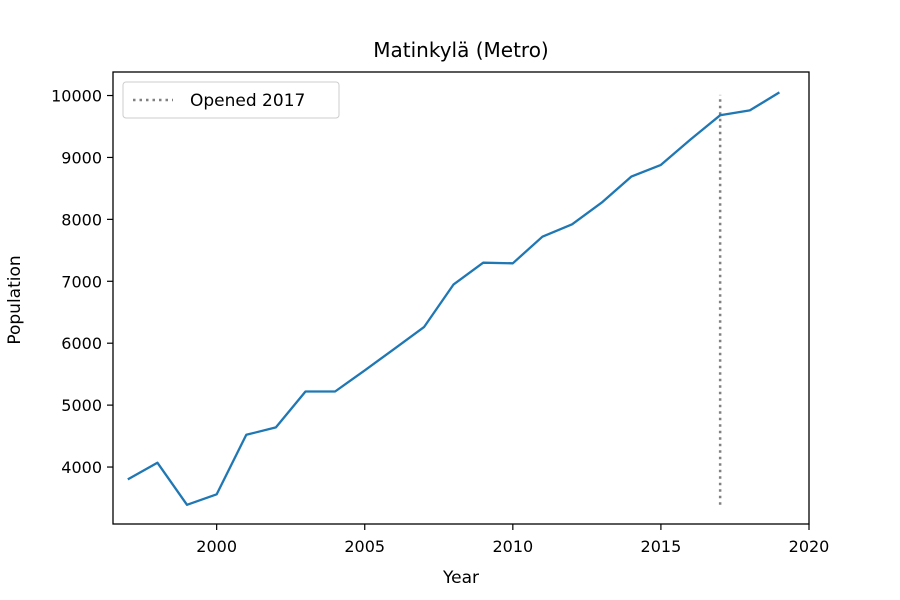 The image size is (900, 600). I want to click on legend: Opened 2017, so click(231, 100).